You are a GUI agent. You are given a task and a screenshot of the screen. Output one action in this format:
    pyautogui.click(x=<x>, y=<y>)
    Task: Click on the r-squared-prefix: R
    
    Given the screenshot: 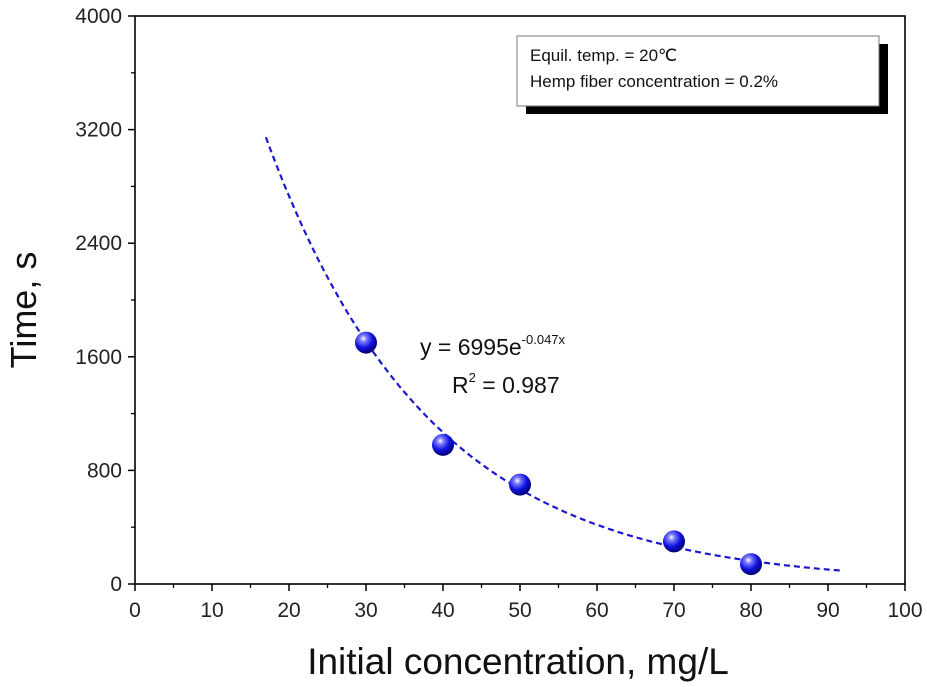 What is the action you would take?
    pyautogui.click(x=460, y=385)
    